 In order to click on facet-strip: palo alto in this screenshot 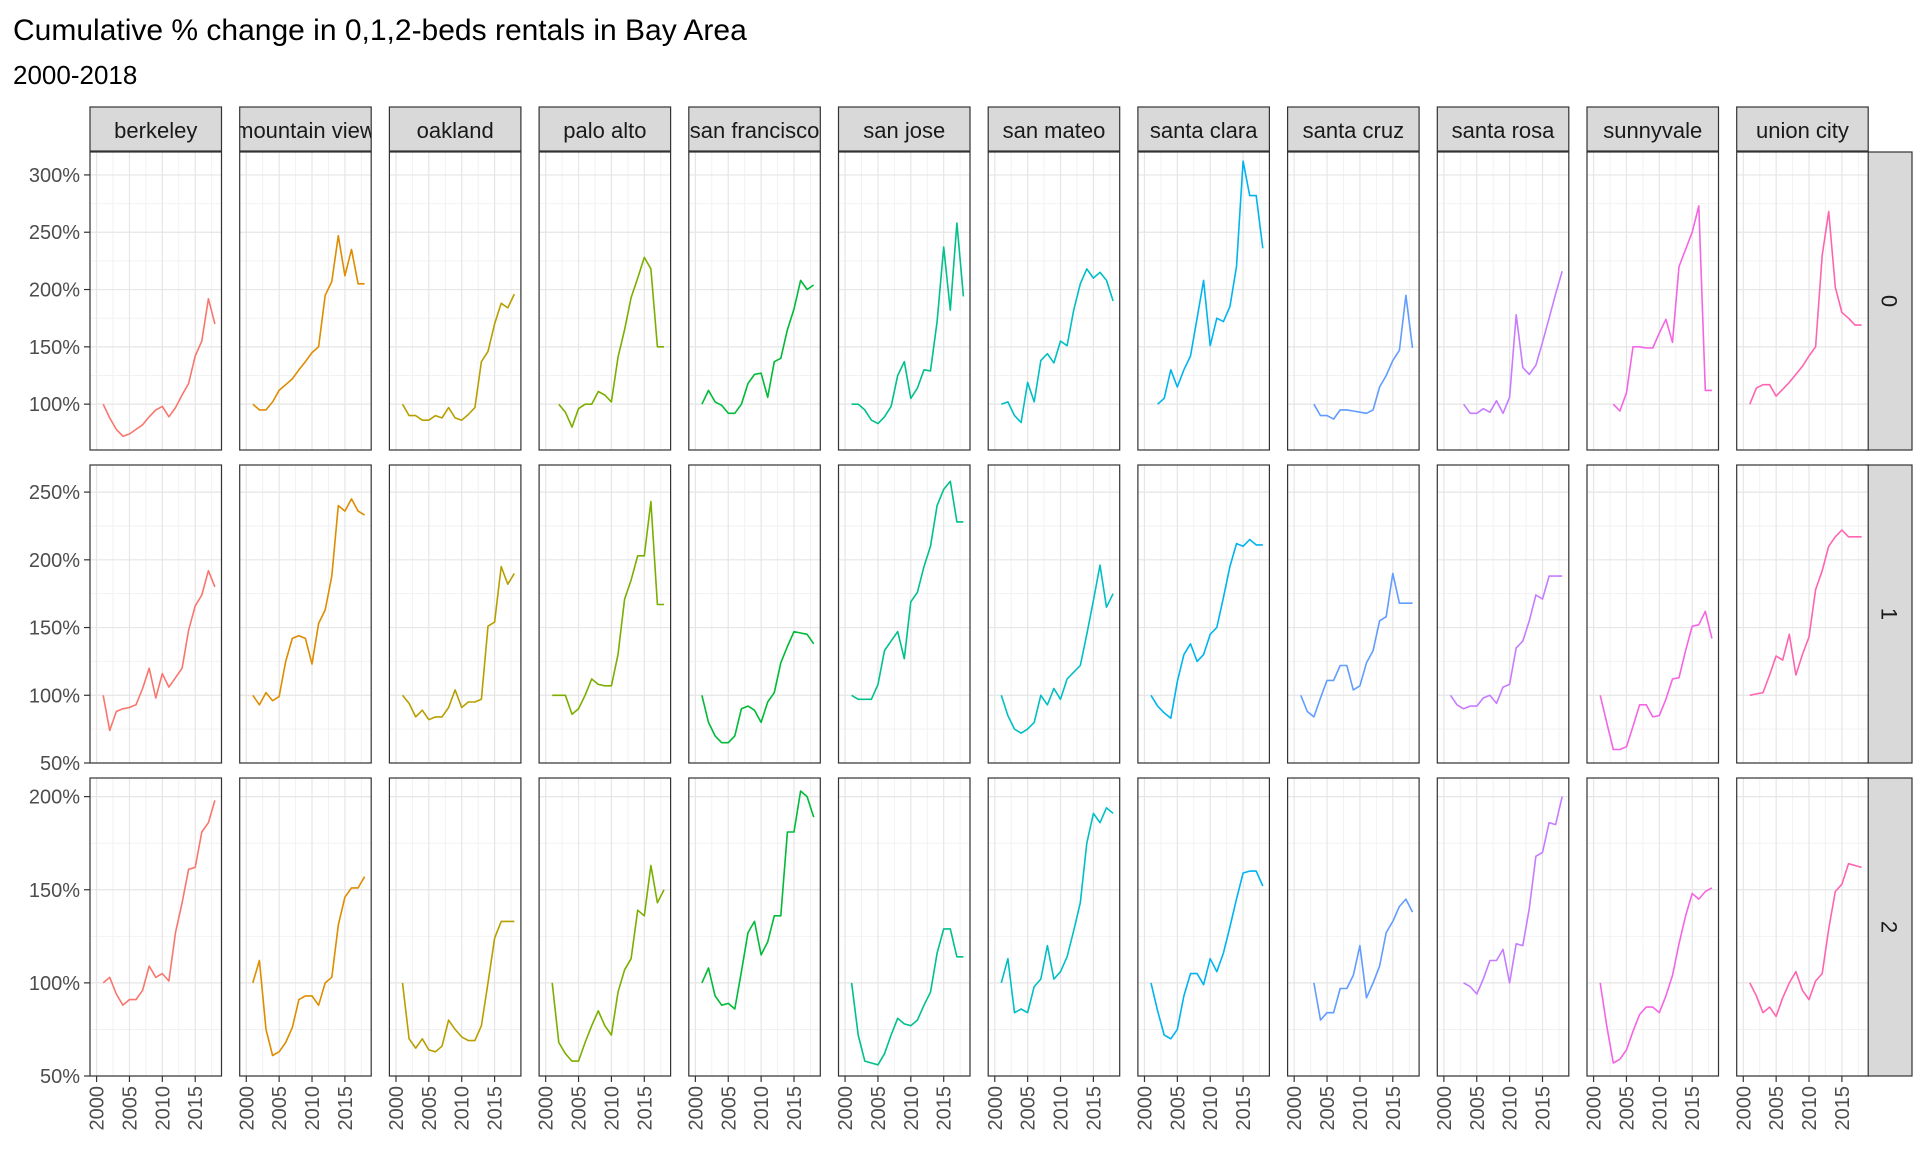, I will do `click(605, 129)`.